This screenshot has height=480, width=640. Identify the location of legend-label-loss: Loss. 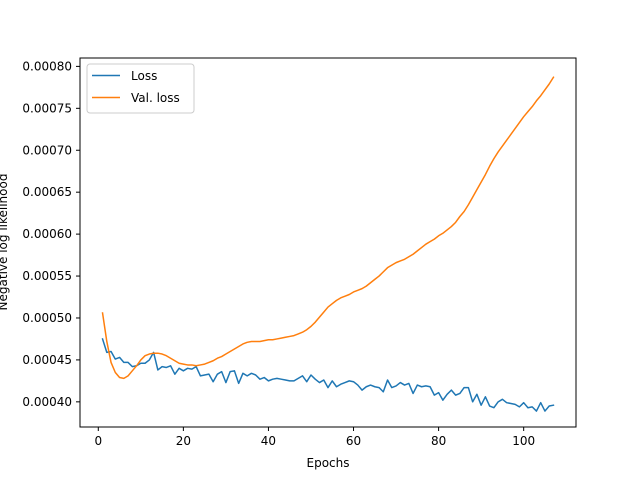
(144, 76).